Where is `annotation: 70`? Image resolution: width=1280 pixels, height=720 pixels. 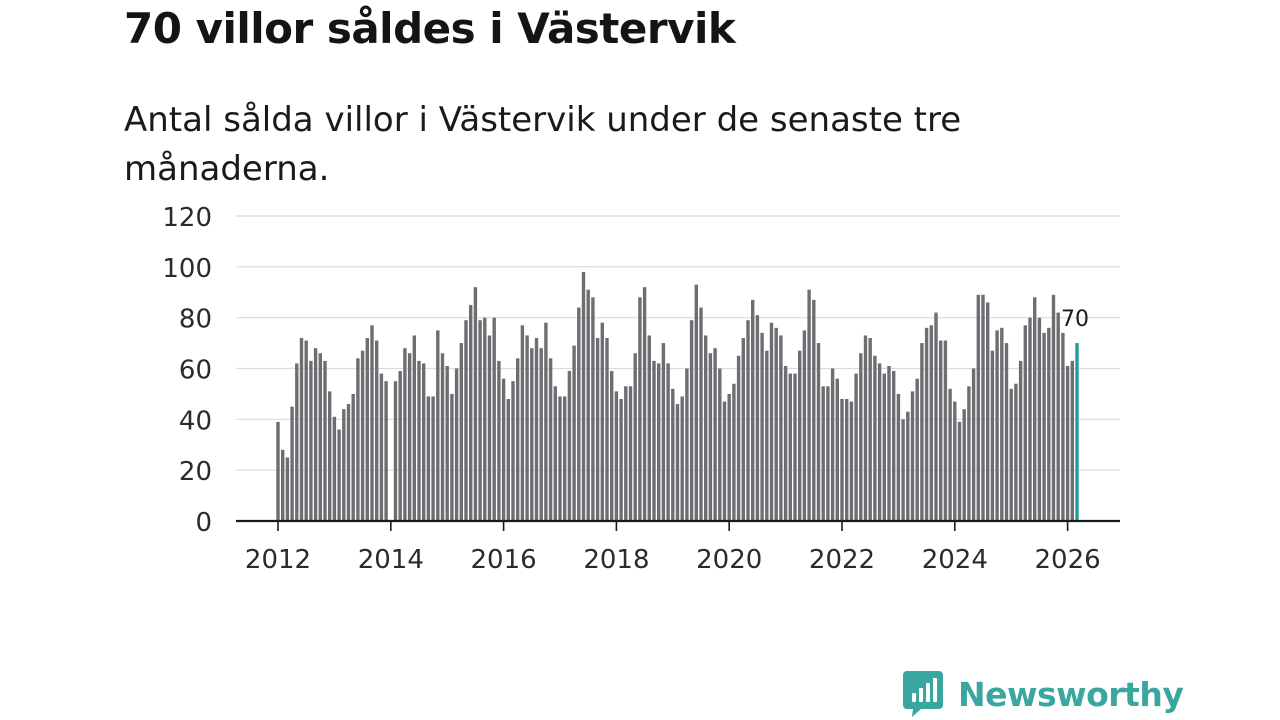
annotation: 70 is located at coordinates (1075, 319).